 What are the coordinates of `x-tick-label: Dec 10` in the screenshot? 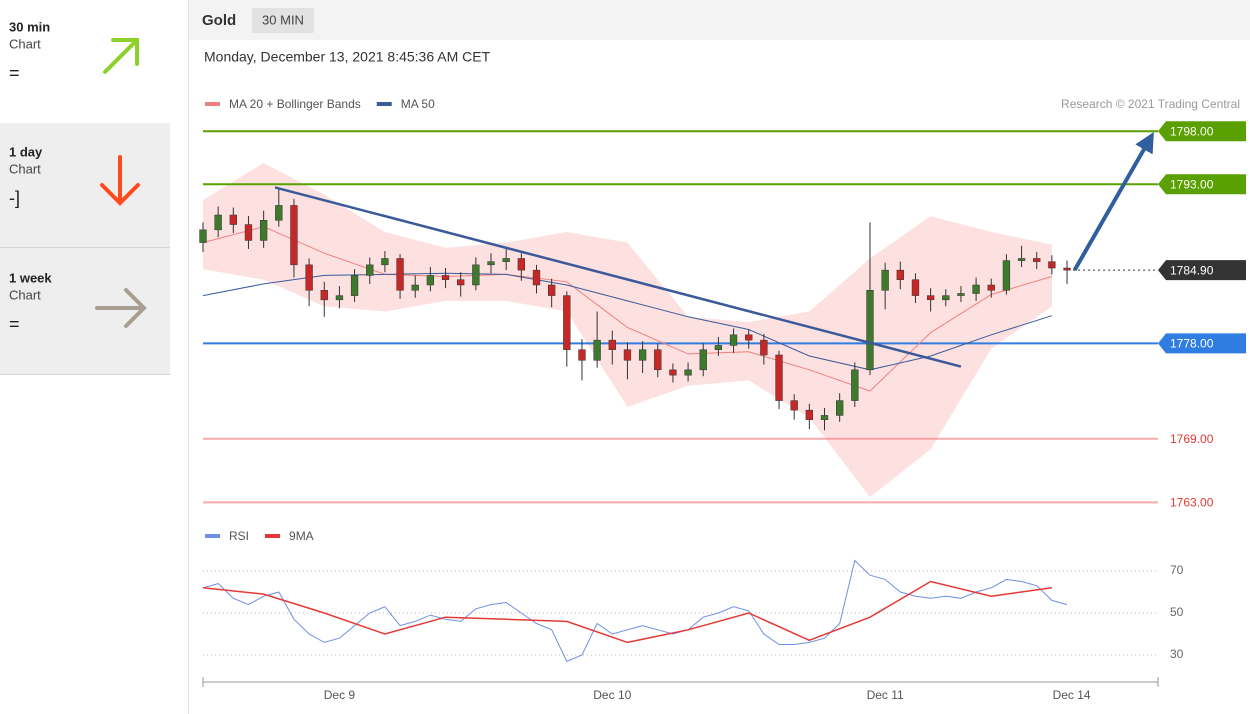 It's located at (612, 695).